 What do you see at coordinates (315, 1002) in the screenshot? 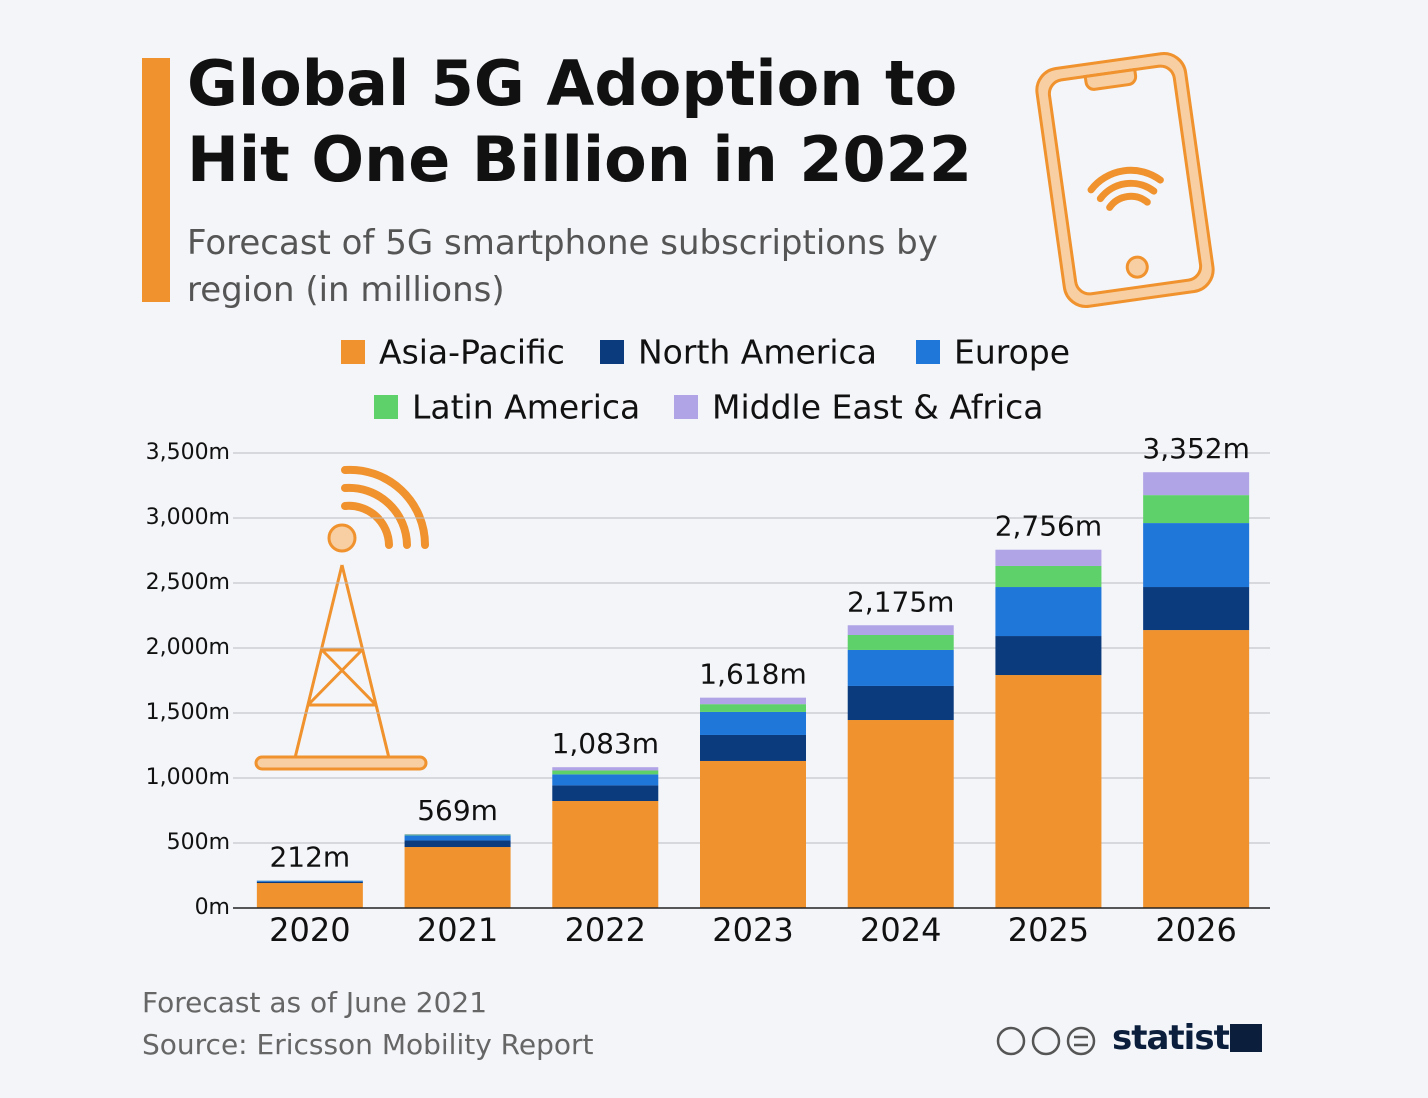
I see `footnote: Forecast as of June 2021` at bounding box center [315, 1002].